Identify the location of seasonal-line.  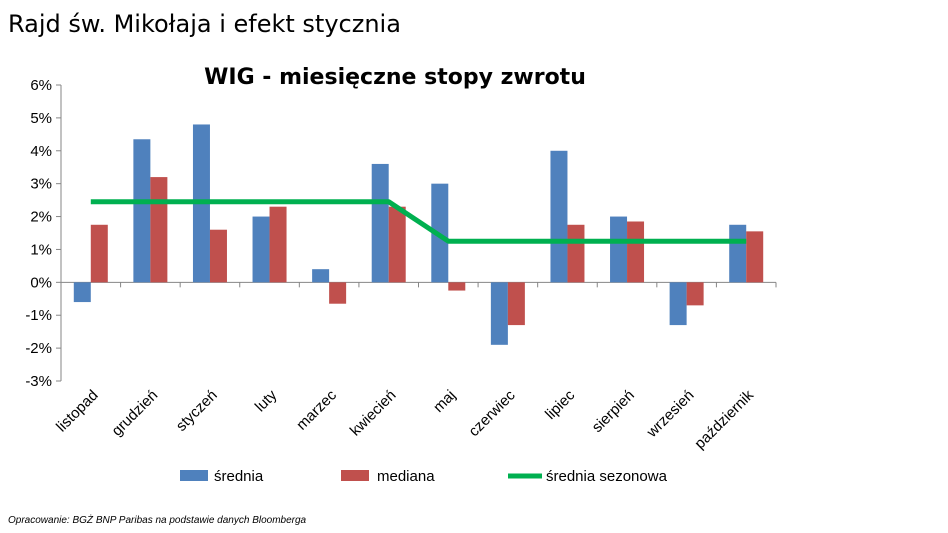
(418, 221).